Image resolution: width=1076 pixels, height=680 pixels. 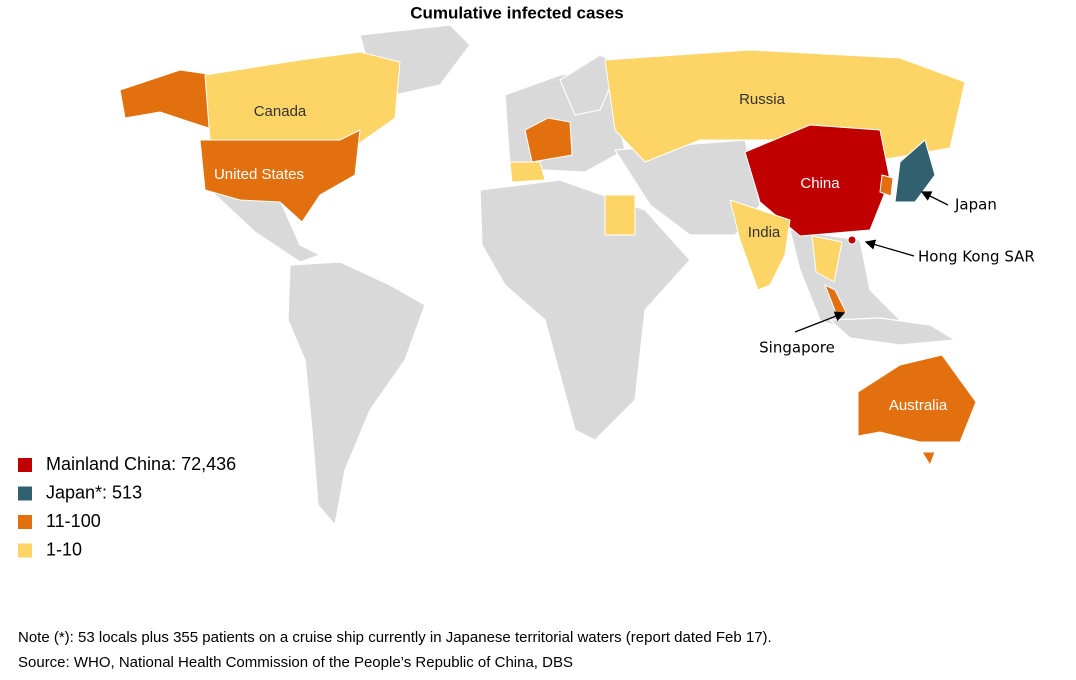 What do you see at coordinates (356, 394) in the screenshot?
I see `south-america` at bounding box center [356, 394].